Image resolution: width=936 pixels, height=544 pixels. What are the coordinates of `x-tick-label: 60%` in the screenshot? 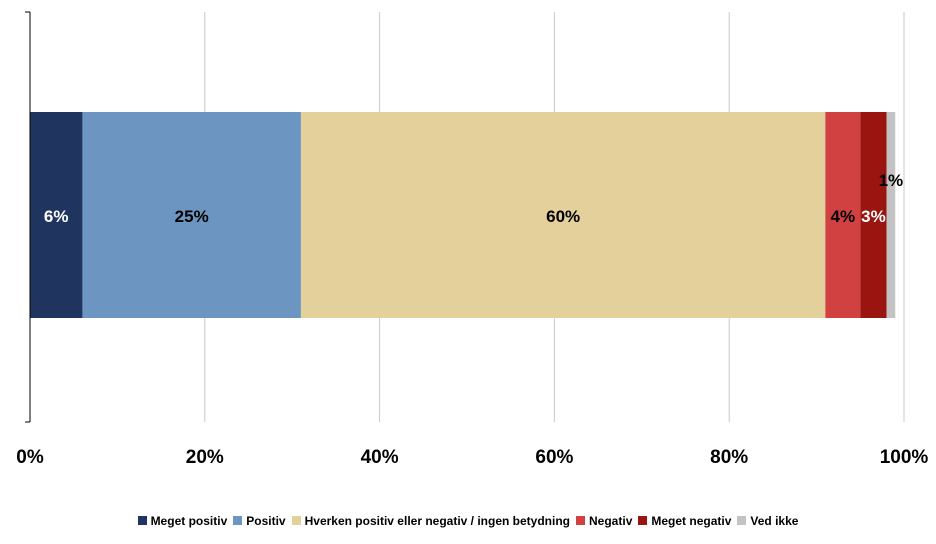 It's located at (554, 457).